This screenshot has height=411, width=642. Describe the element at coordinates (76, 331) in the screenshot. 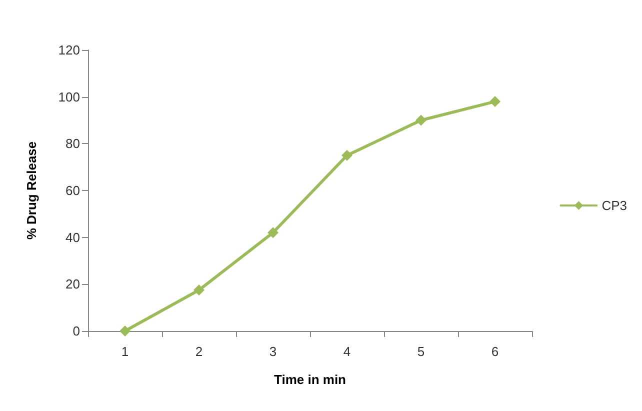

I see `y-tick-label: 0` at that location.